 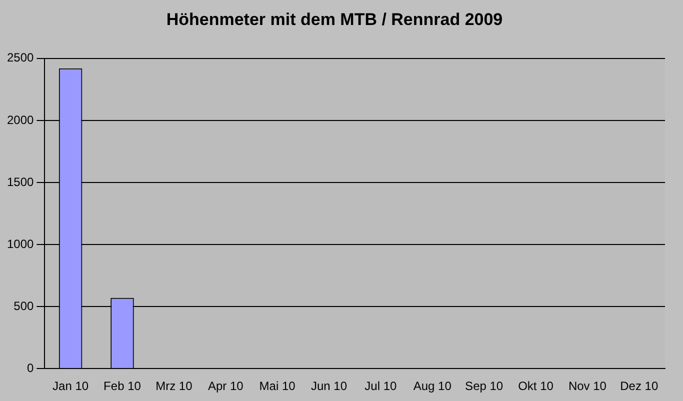 What do you see at coordinates (20, 243) in the screenshot?
I see `y-tick-label: 1000` at bounding box center [20, 243].